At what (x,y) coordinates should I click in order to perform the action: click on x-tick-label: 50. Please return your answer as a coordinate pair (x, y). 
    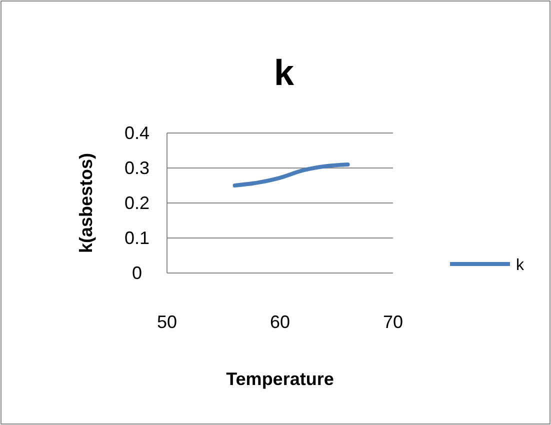
    Looking at the image, I should click on (167, 322).